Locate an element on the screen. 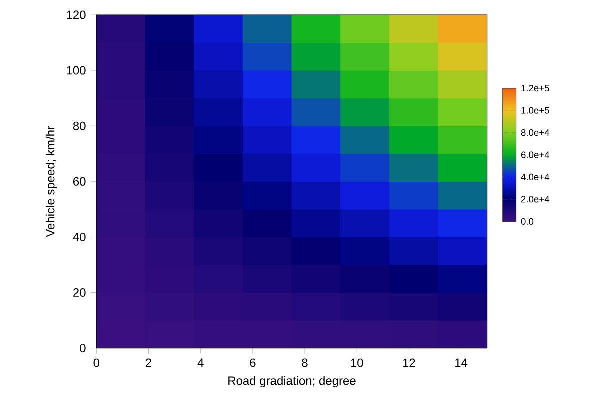 Image resolution: width=600 pixels, height=407 pixels. color-bar-label: 8.0e+4 is located at coordinates (535, 132).